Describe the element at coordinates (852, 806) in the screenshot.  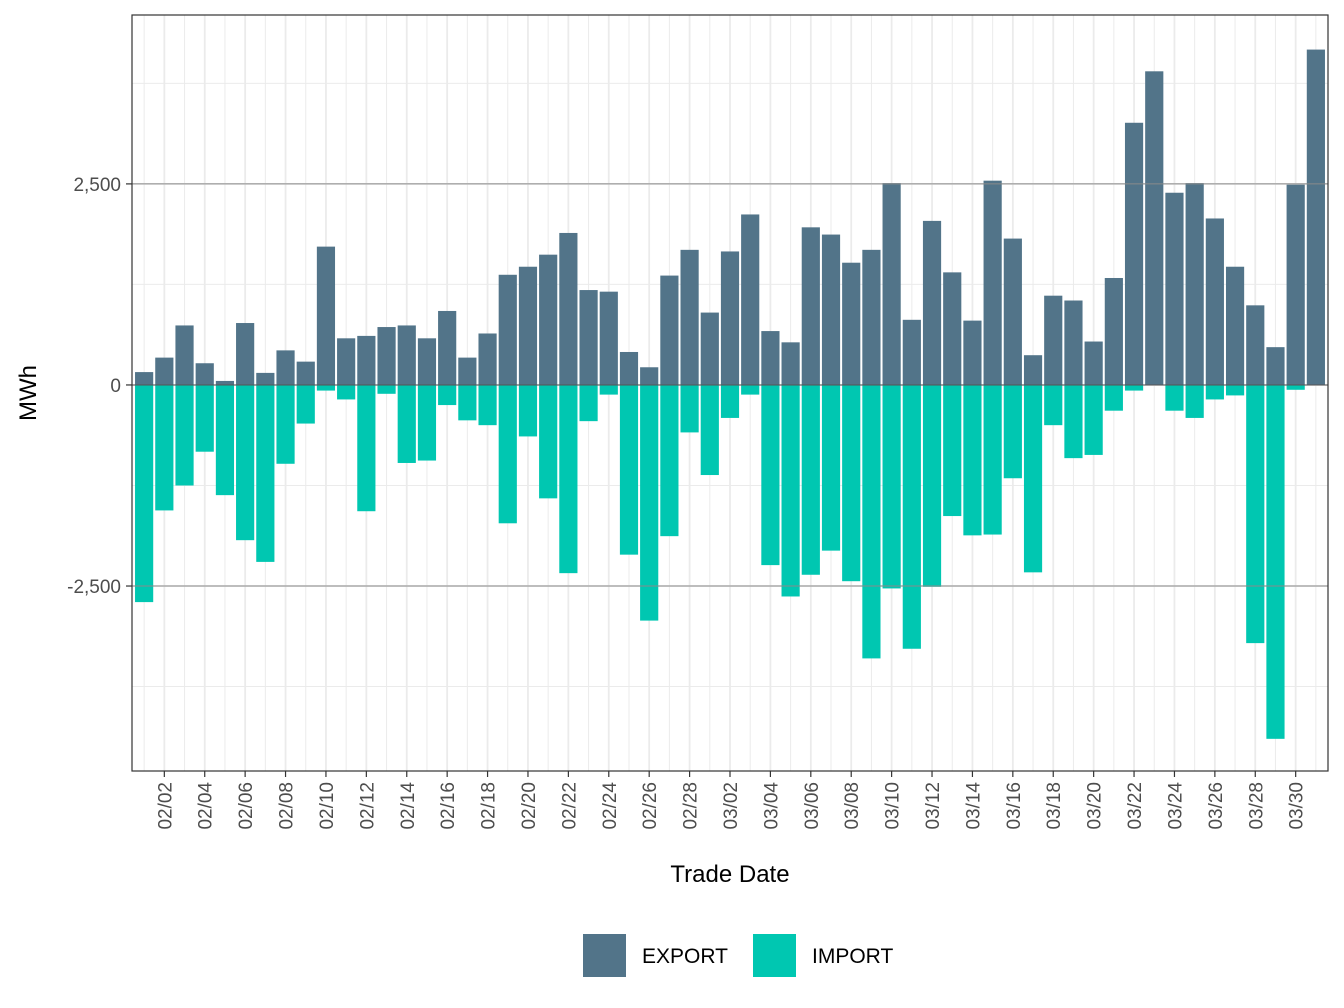
I see `x-tick-label: 03/08` at that location.